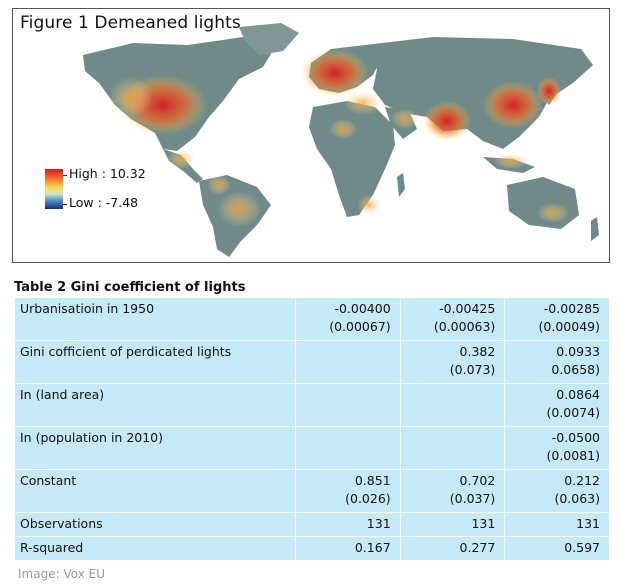 This screenshot has width=620, height=586. What do you see at coordinates (130, 23) in the screenshot?
I see `figure-title: Figure 1 Demeaned lights` at bounding box center [130, 23].